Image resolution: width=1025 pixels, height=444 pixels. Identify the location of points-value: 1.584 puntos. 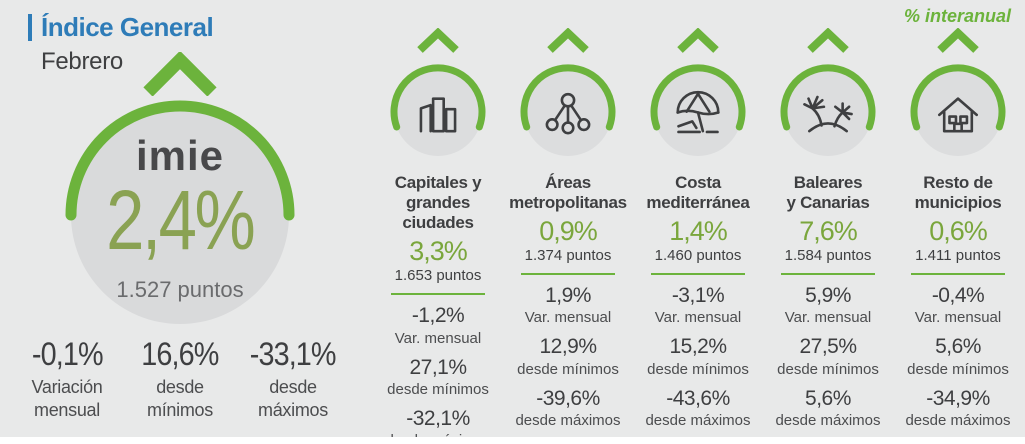
(828, 256).